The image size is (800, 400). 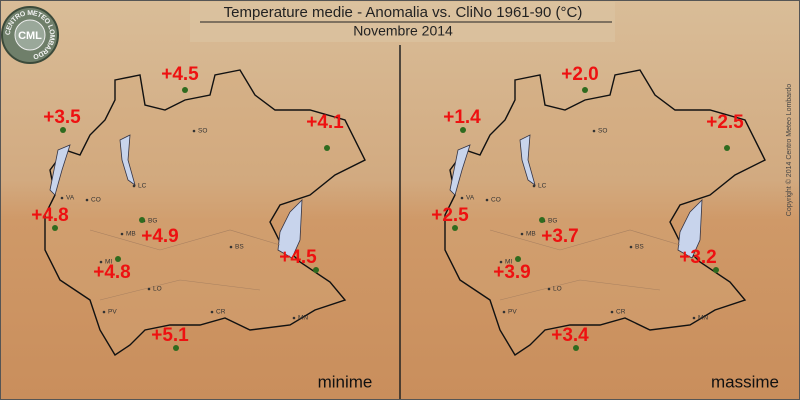 I want to click on anomaly-label: +3.5, so click(x=62, y=117).